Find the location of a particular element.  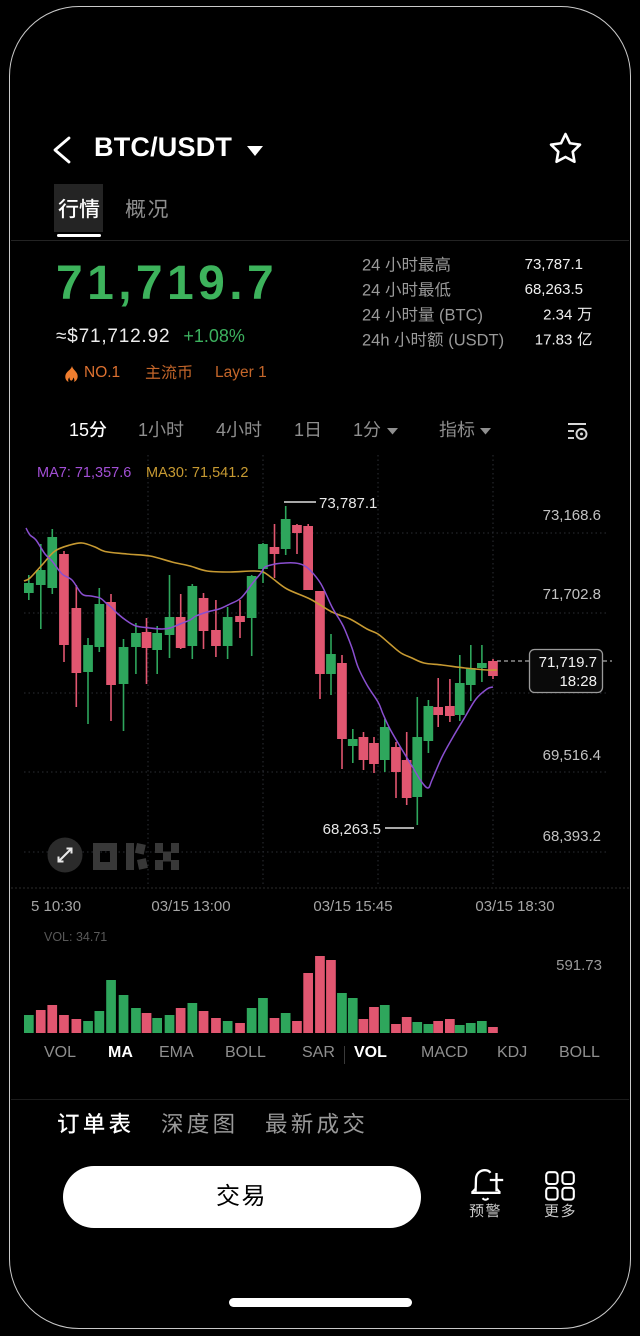

svg-text: 03/15 13:00 is located at coordinates (190, 906).